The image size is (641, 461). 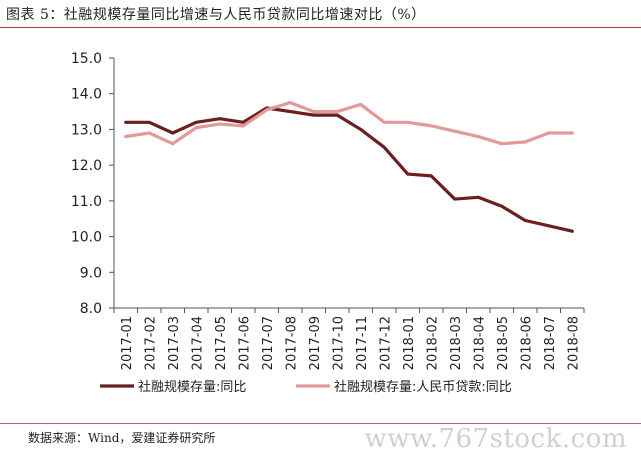 What do you see at coordinates (479, 343) in the screenshot?
I see `x-tick-label: 2018-04` at bounding box center [479, 343].